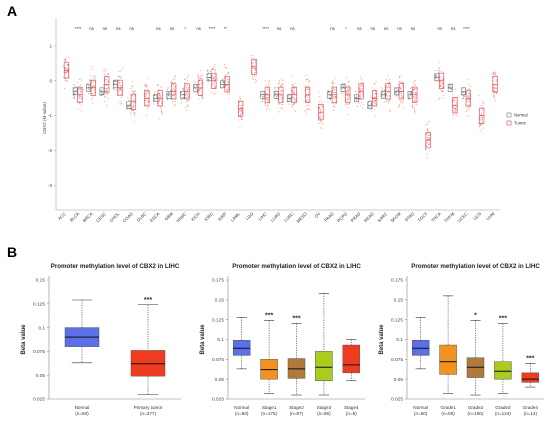  What do you see at coordinates (399, 380) in the screenshot?
I see `y-tick-label: 0.05` at bounding box center [399, 380].